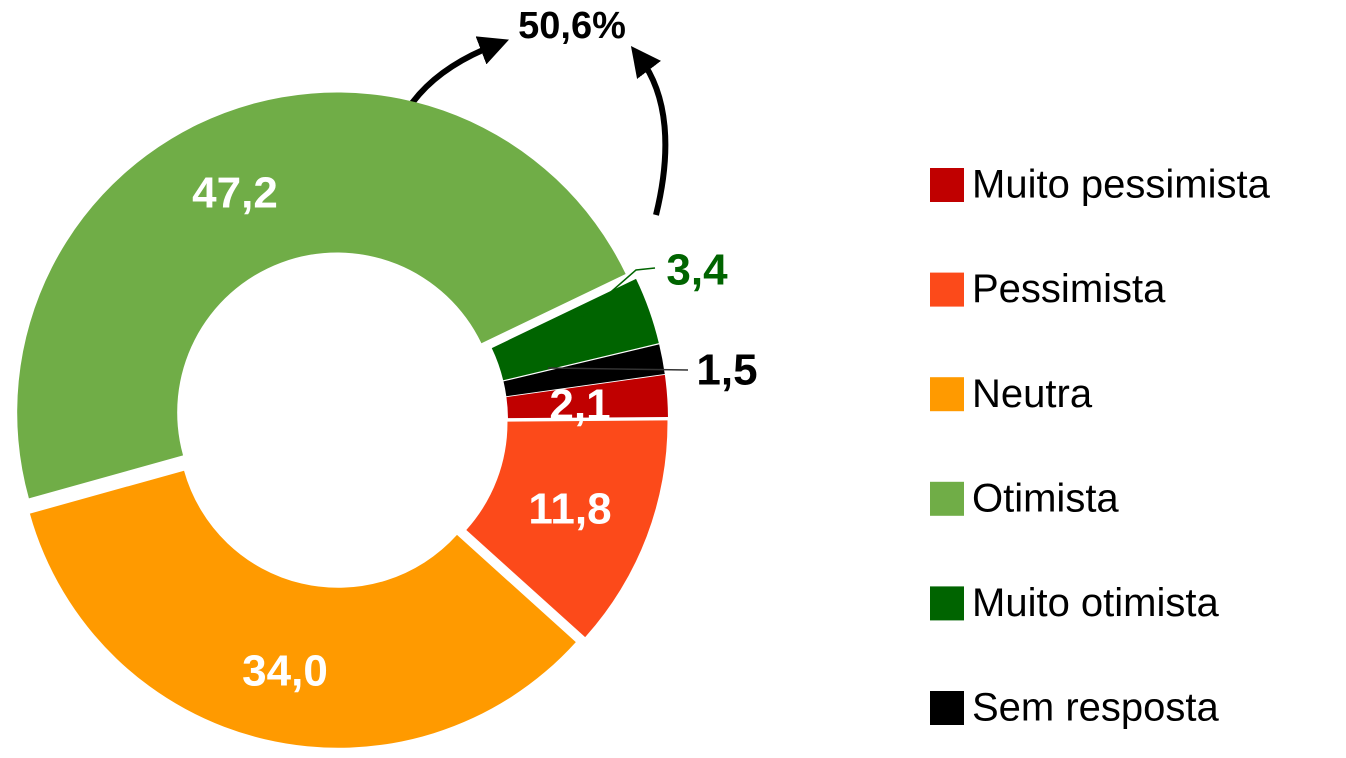  Describe the element at coordinates (1095, 603) in the screenshot. I see `legend-label: Muito otimista` at that location.